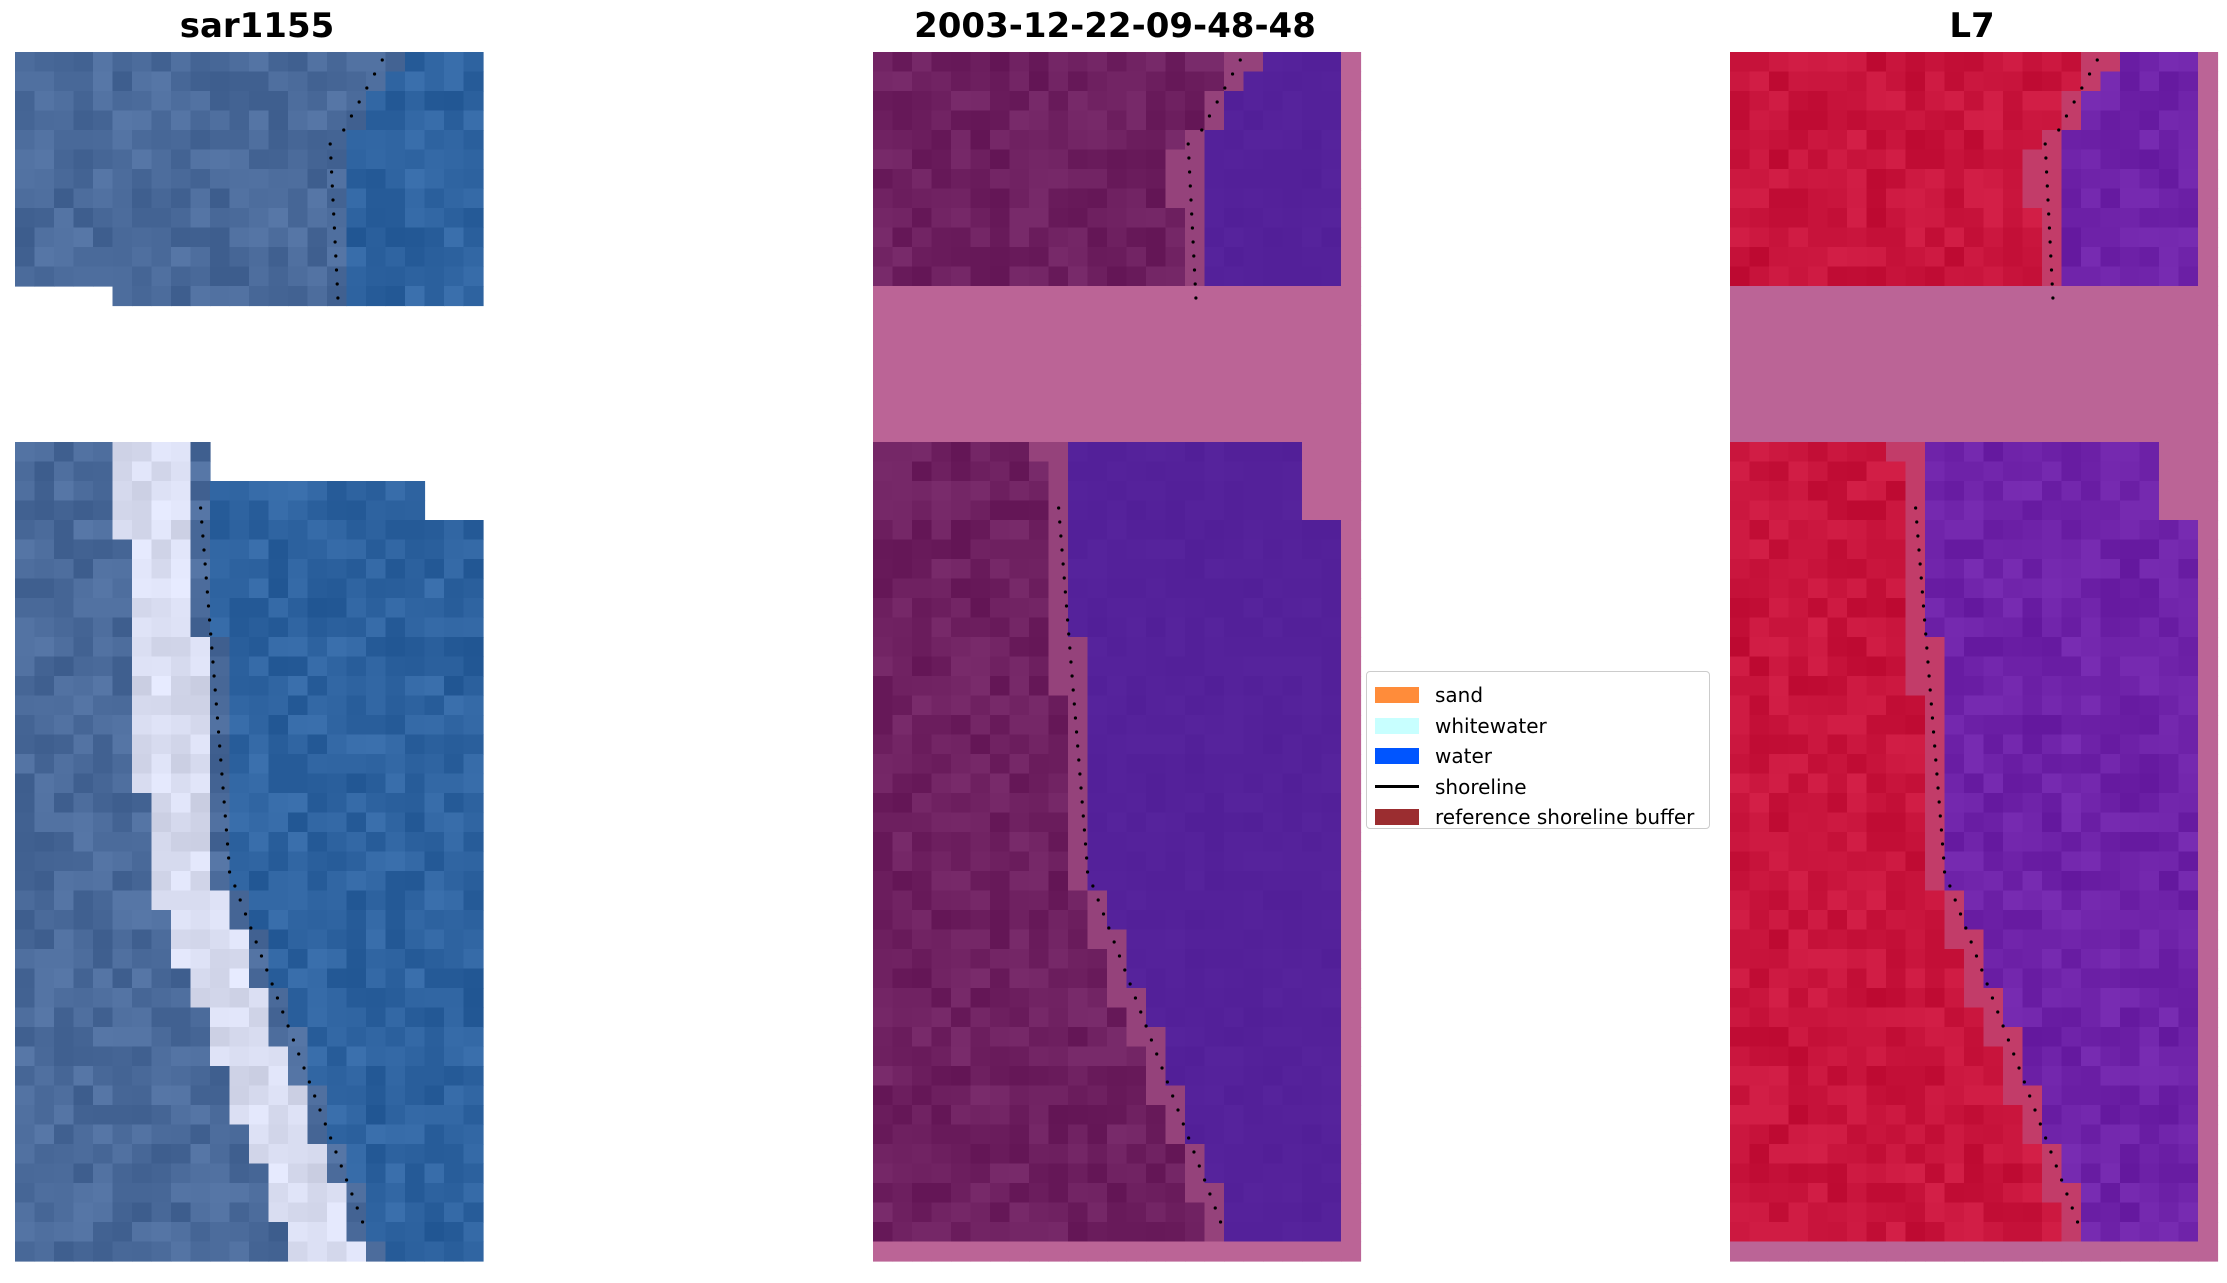  I want to click on legend-item-shoreline: shoreline, so click(1538, 787).